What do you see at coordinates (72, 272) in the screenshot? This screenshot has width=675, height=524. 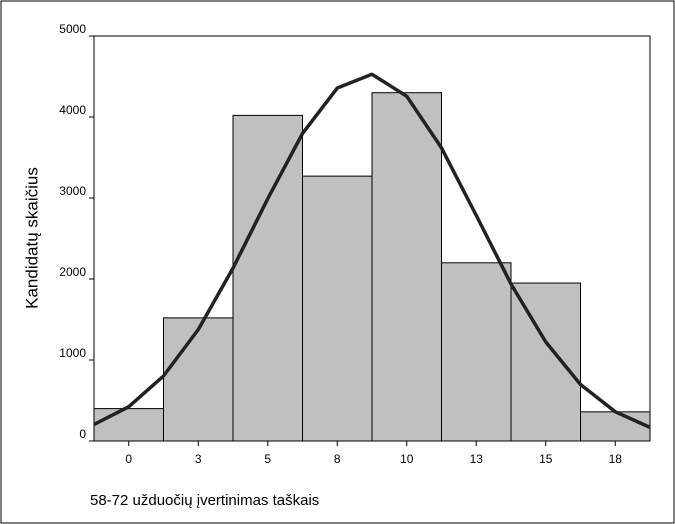 I see `y-tick-label: 2000` at bounding box center [72, 272].